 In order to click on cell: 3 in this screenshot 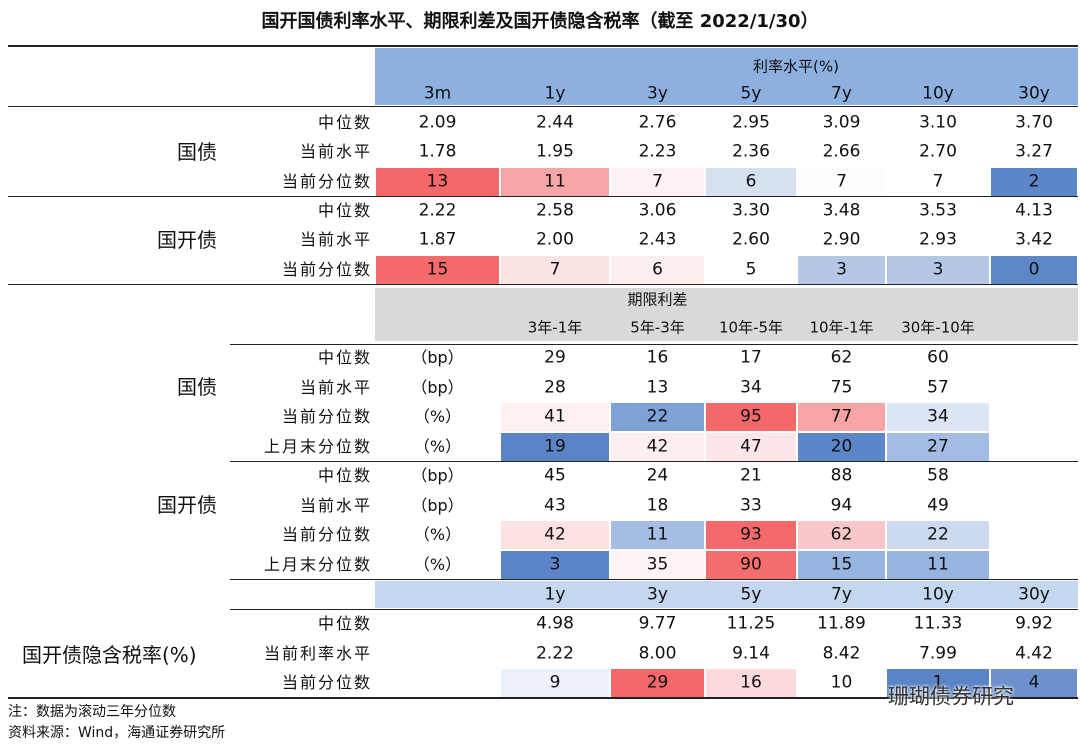, I will do `click(938, 269)`.